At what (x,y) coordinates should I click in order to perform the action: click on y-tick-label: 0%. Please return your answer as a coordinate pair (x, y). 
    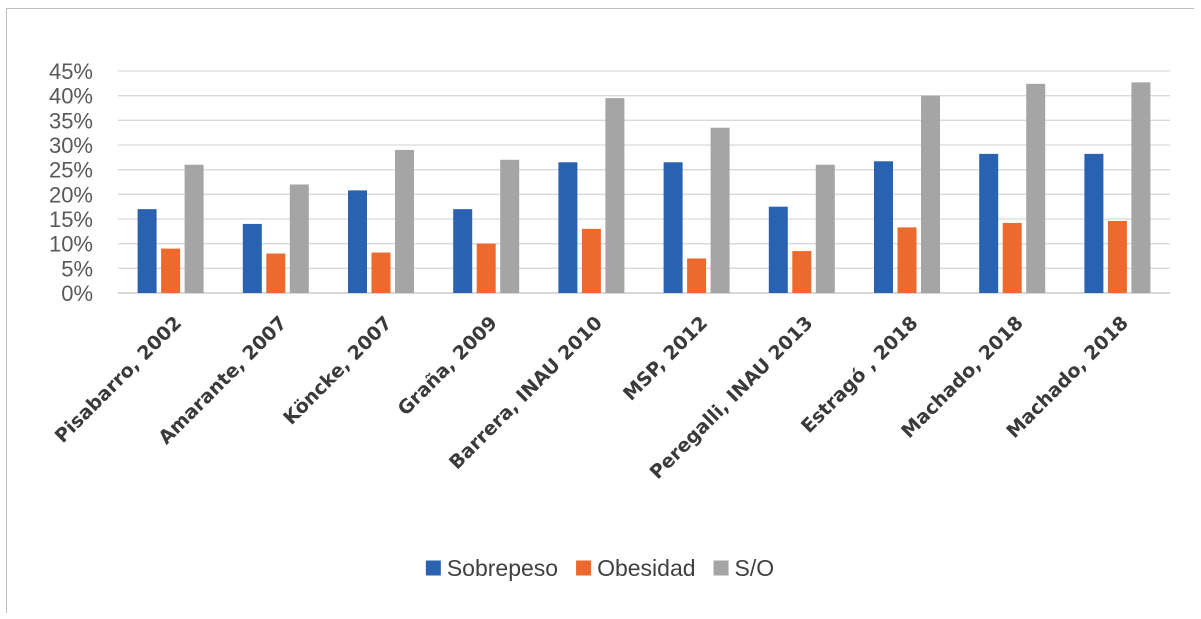
    Looking at the image, I should click on (77, 293).